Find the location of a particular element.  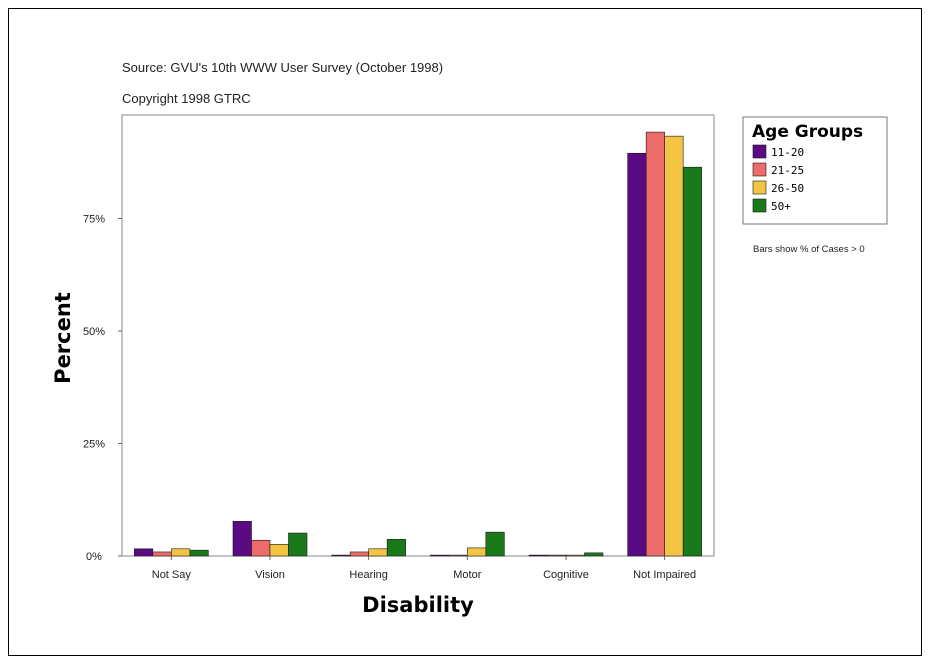

legend: Age Groups 11-20 21-25 26-50 50+ is located at coordinates (815, 170).